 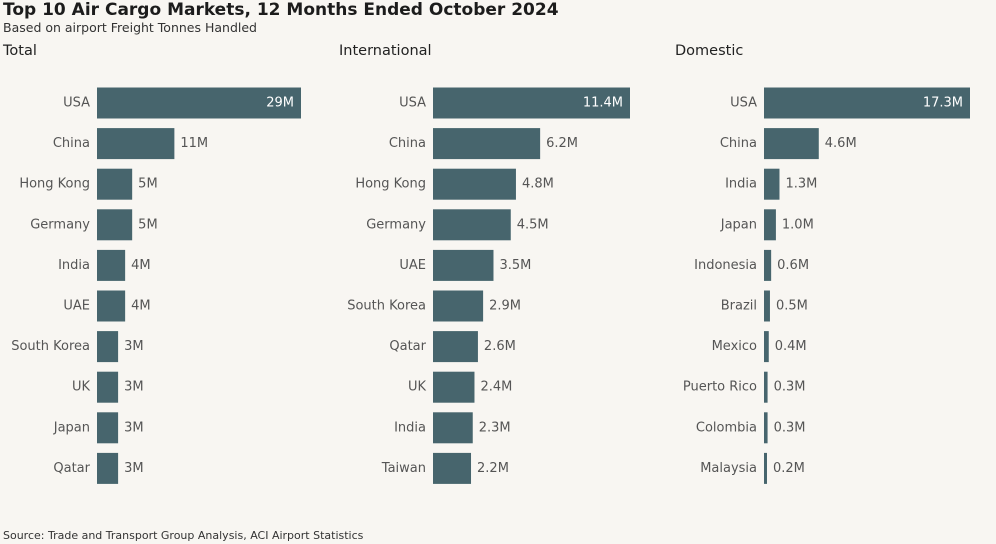 I want to click on bar-malaysia, so click(x=765, y=468).